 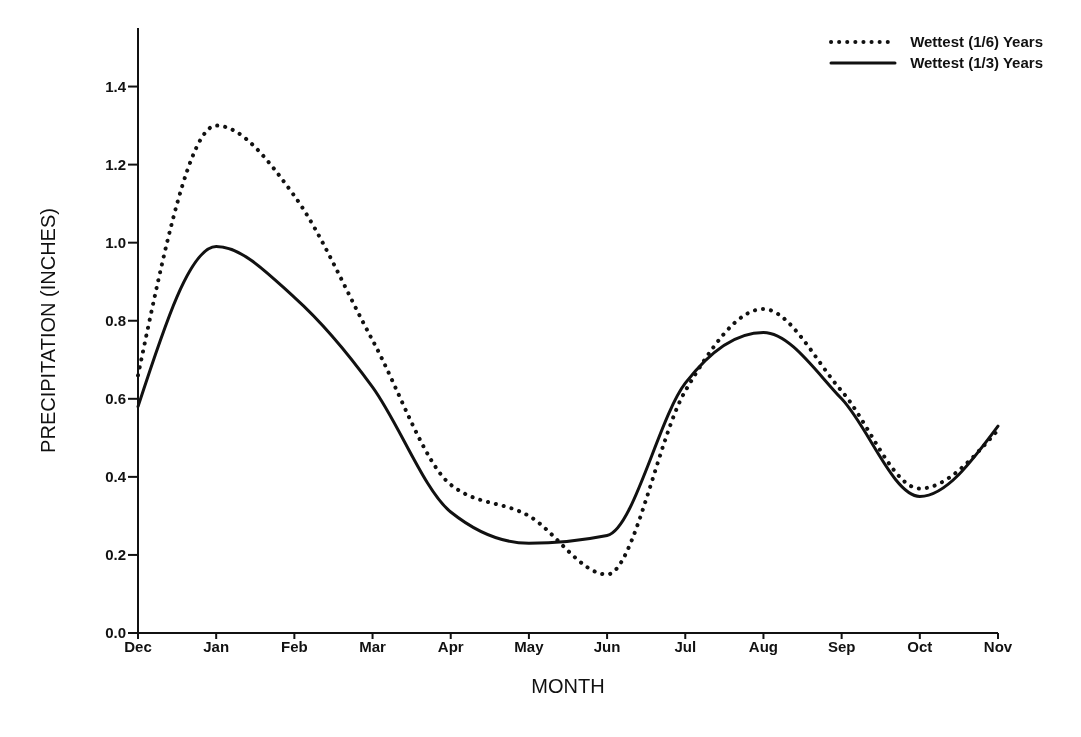 What do you see at coordinates (115, 633) in the screenshot?
I see `y-tick-label: 0.0` at bounding box center [115, 633].